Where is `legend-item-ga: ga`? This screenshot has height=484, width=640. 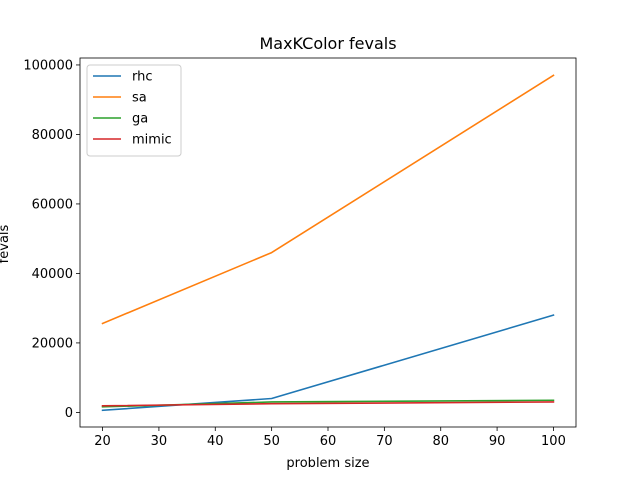
legend-item-ga: ga is located at coordinates (120, 119).